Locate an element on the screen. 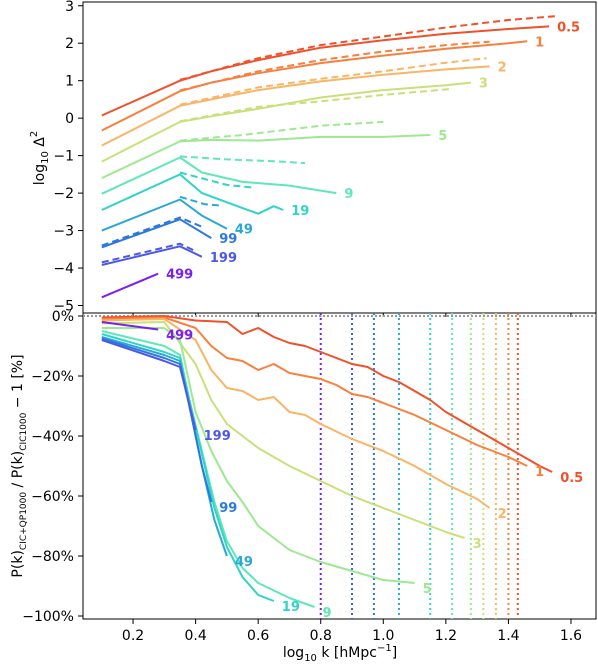  top-y-axis-label: log10 Δ2 is located at coordinates (40, 158).